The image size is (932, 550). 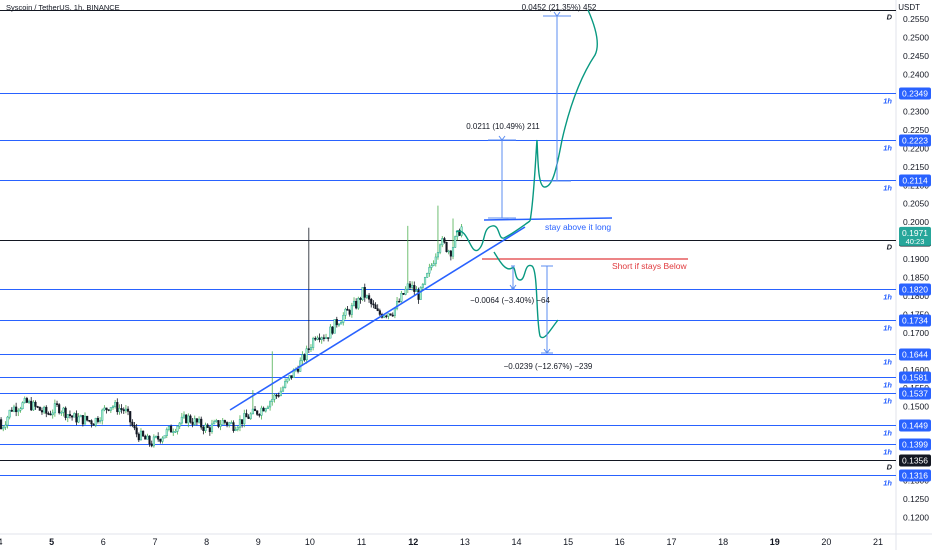 What do you see at coordinates (916, 407) in the screenshot?
I see `y-tick-label: 0.1500` at bounding box center [916, 407].